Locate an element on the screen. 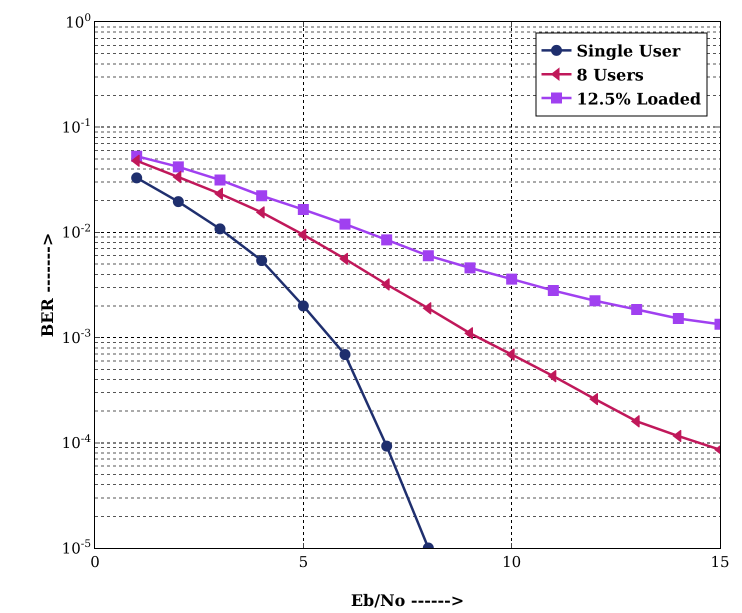 The image size is (742, 613). y-tick-label: 10$^{-3}$ is located at coordinates (76, 337).